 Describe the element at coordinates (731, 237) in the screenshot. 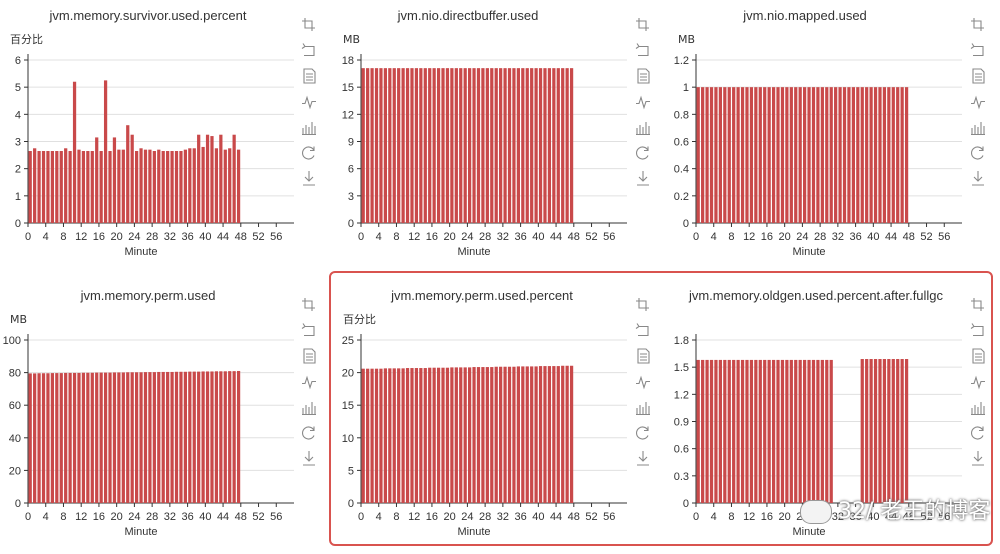

I see `x-tick-label: 8` at that location.